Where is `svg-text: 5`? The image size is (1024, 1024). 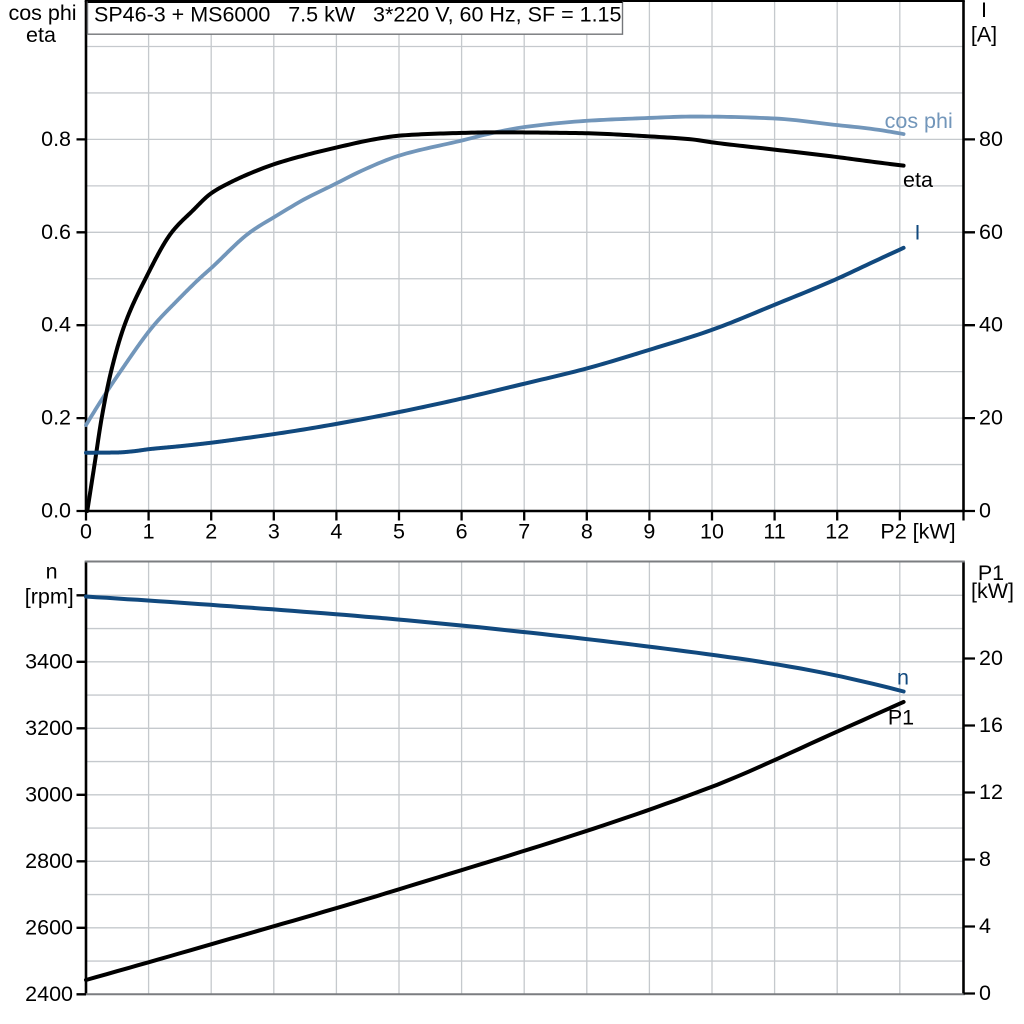 svg-text: 5 is located at coordinates (399, 531).